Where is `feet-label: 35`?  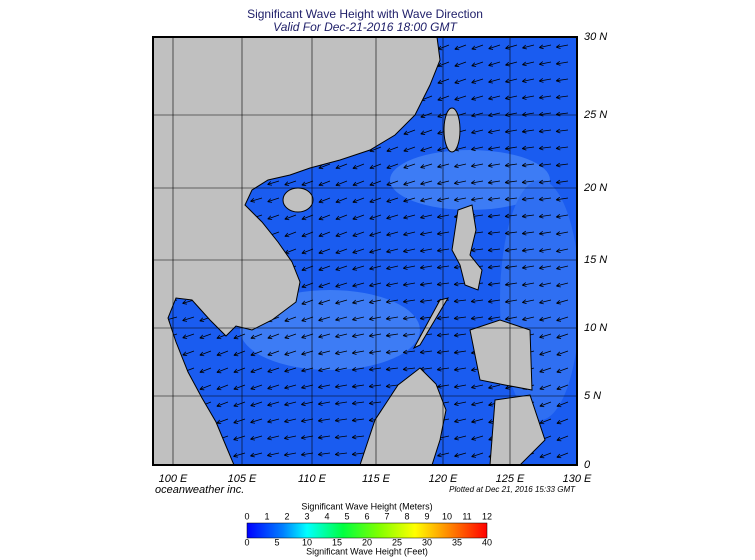 feet-label: 35 is located at coordinates (457, 542).